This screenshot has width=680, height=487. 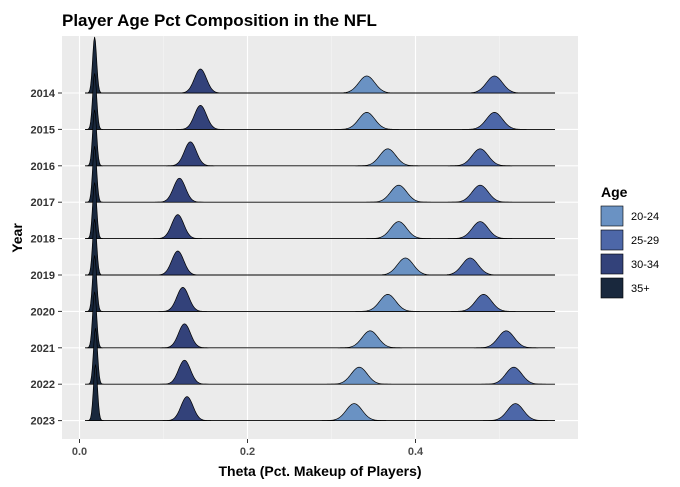 I want to click on ridge-20-24-2021, so click(x=370, y=339).